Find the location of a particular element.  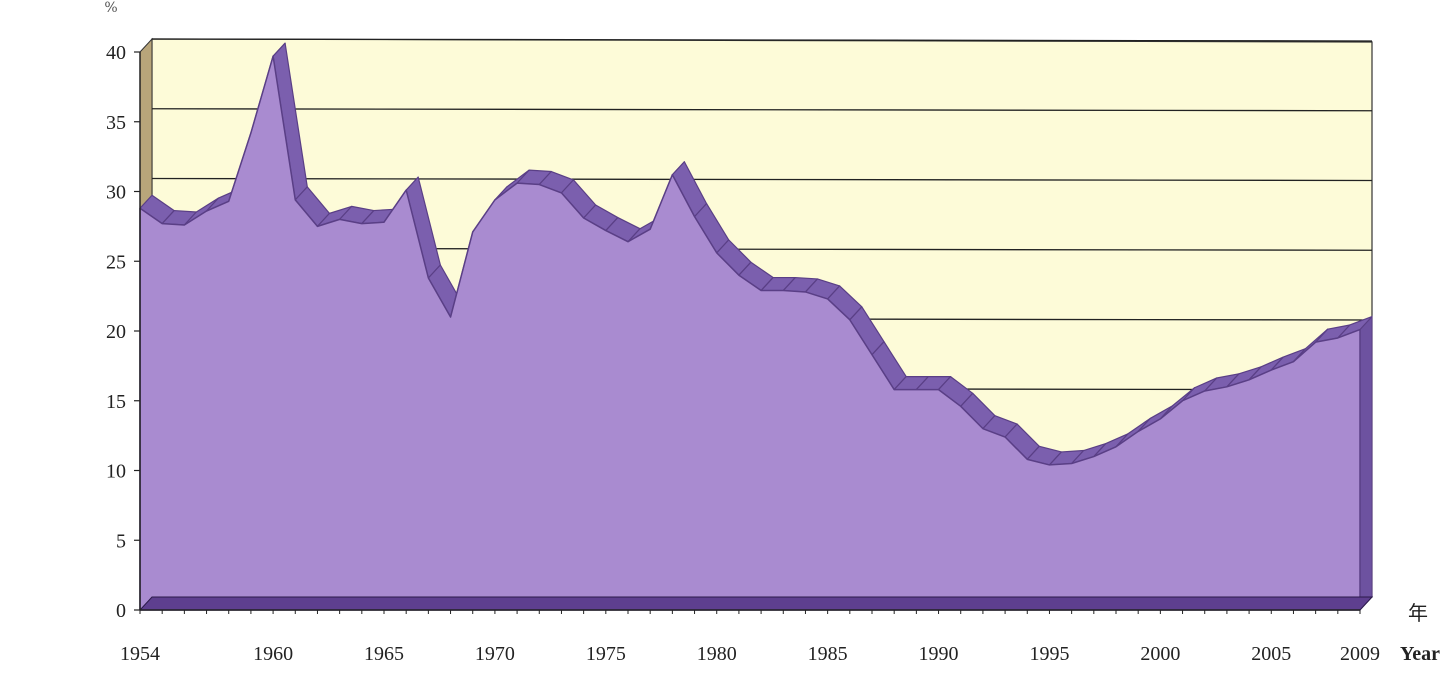

y-tick-label: 5 is located at coordinates (121, 541).